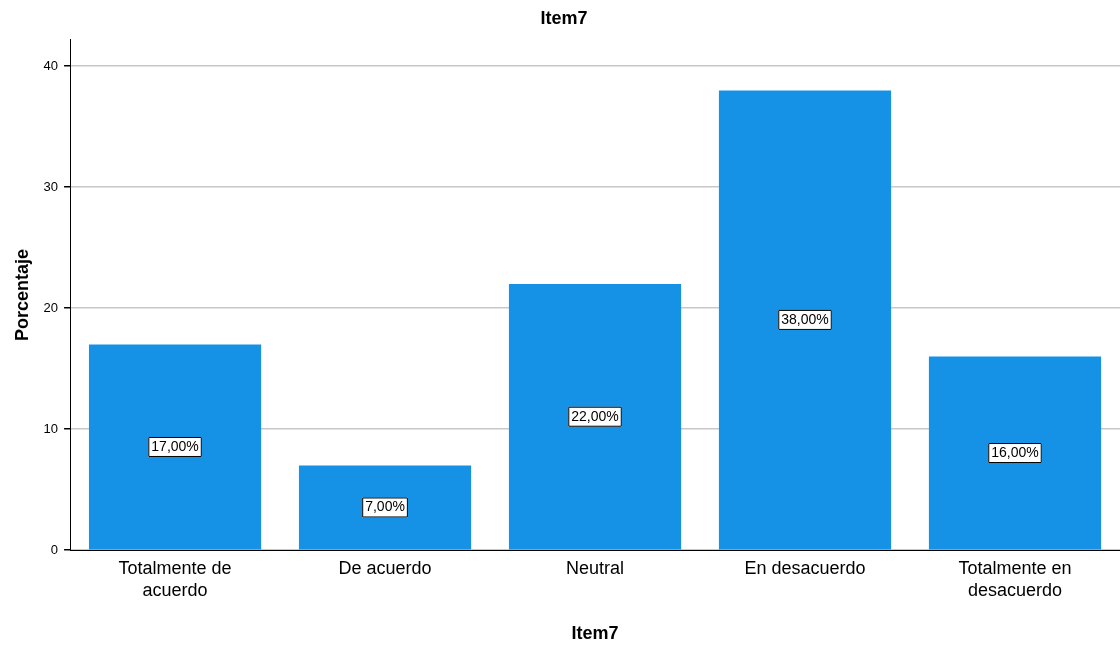 This screenshot has width=1120, height=653. I want to click on x-tick-label: Neutral, so click(595, 567).